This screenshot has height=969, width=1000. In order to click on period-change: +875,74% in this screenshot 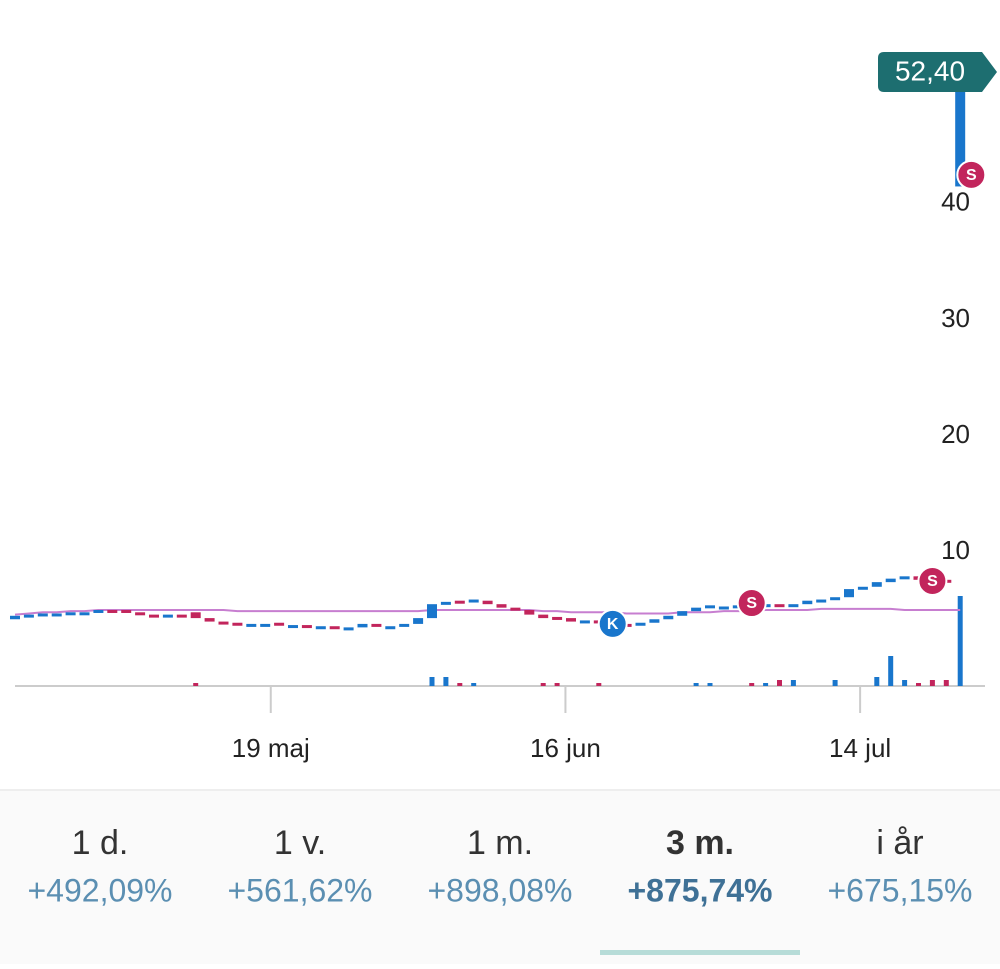, I will do `click(699, 890)`.